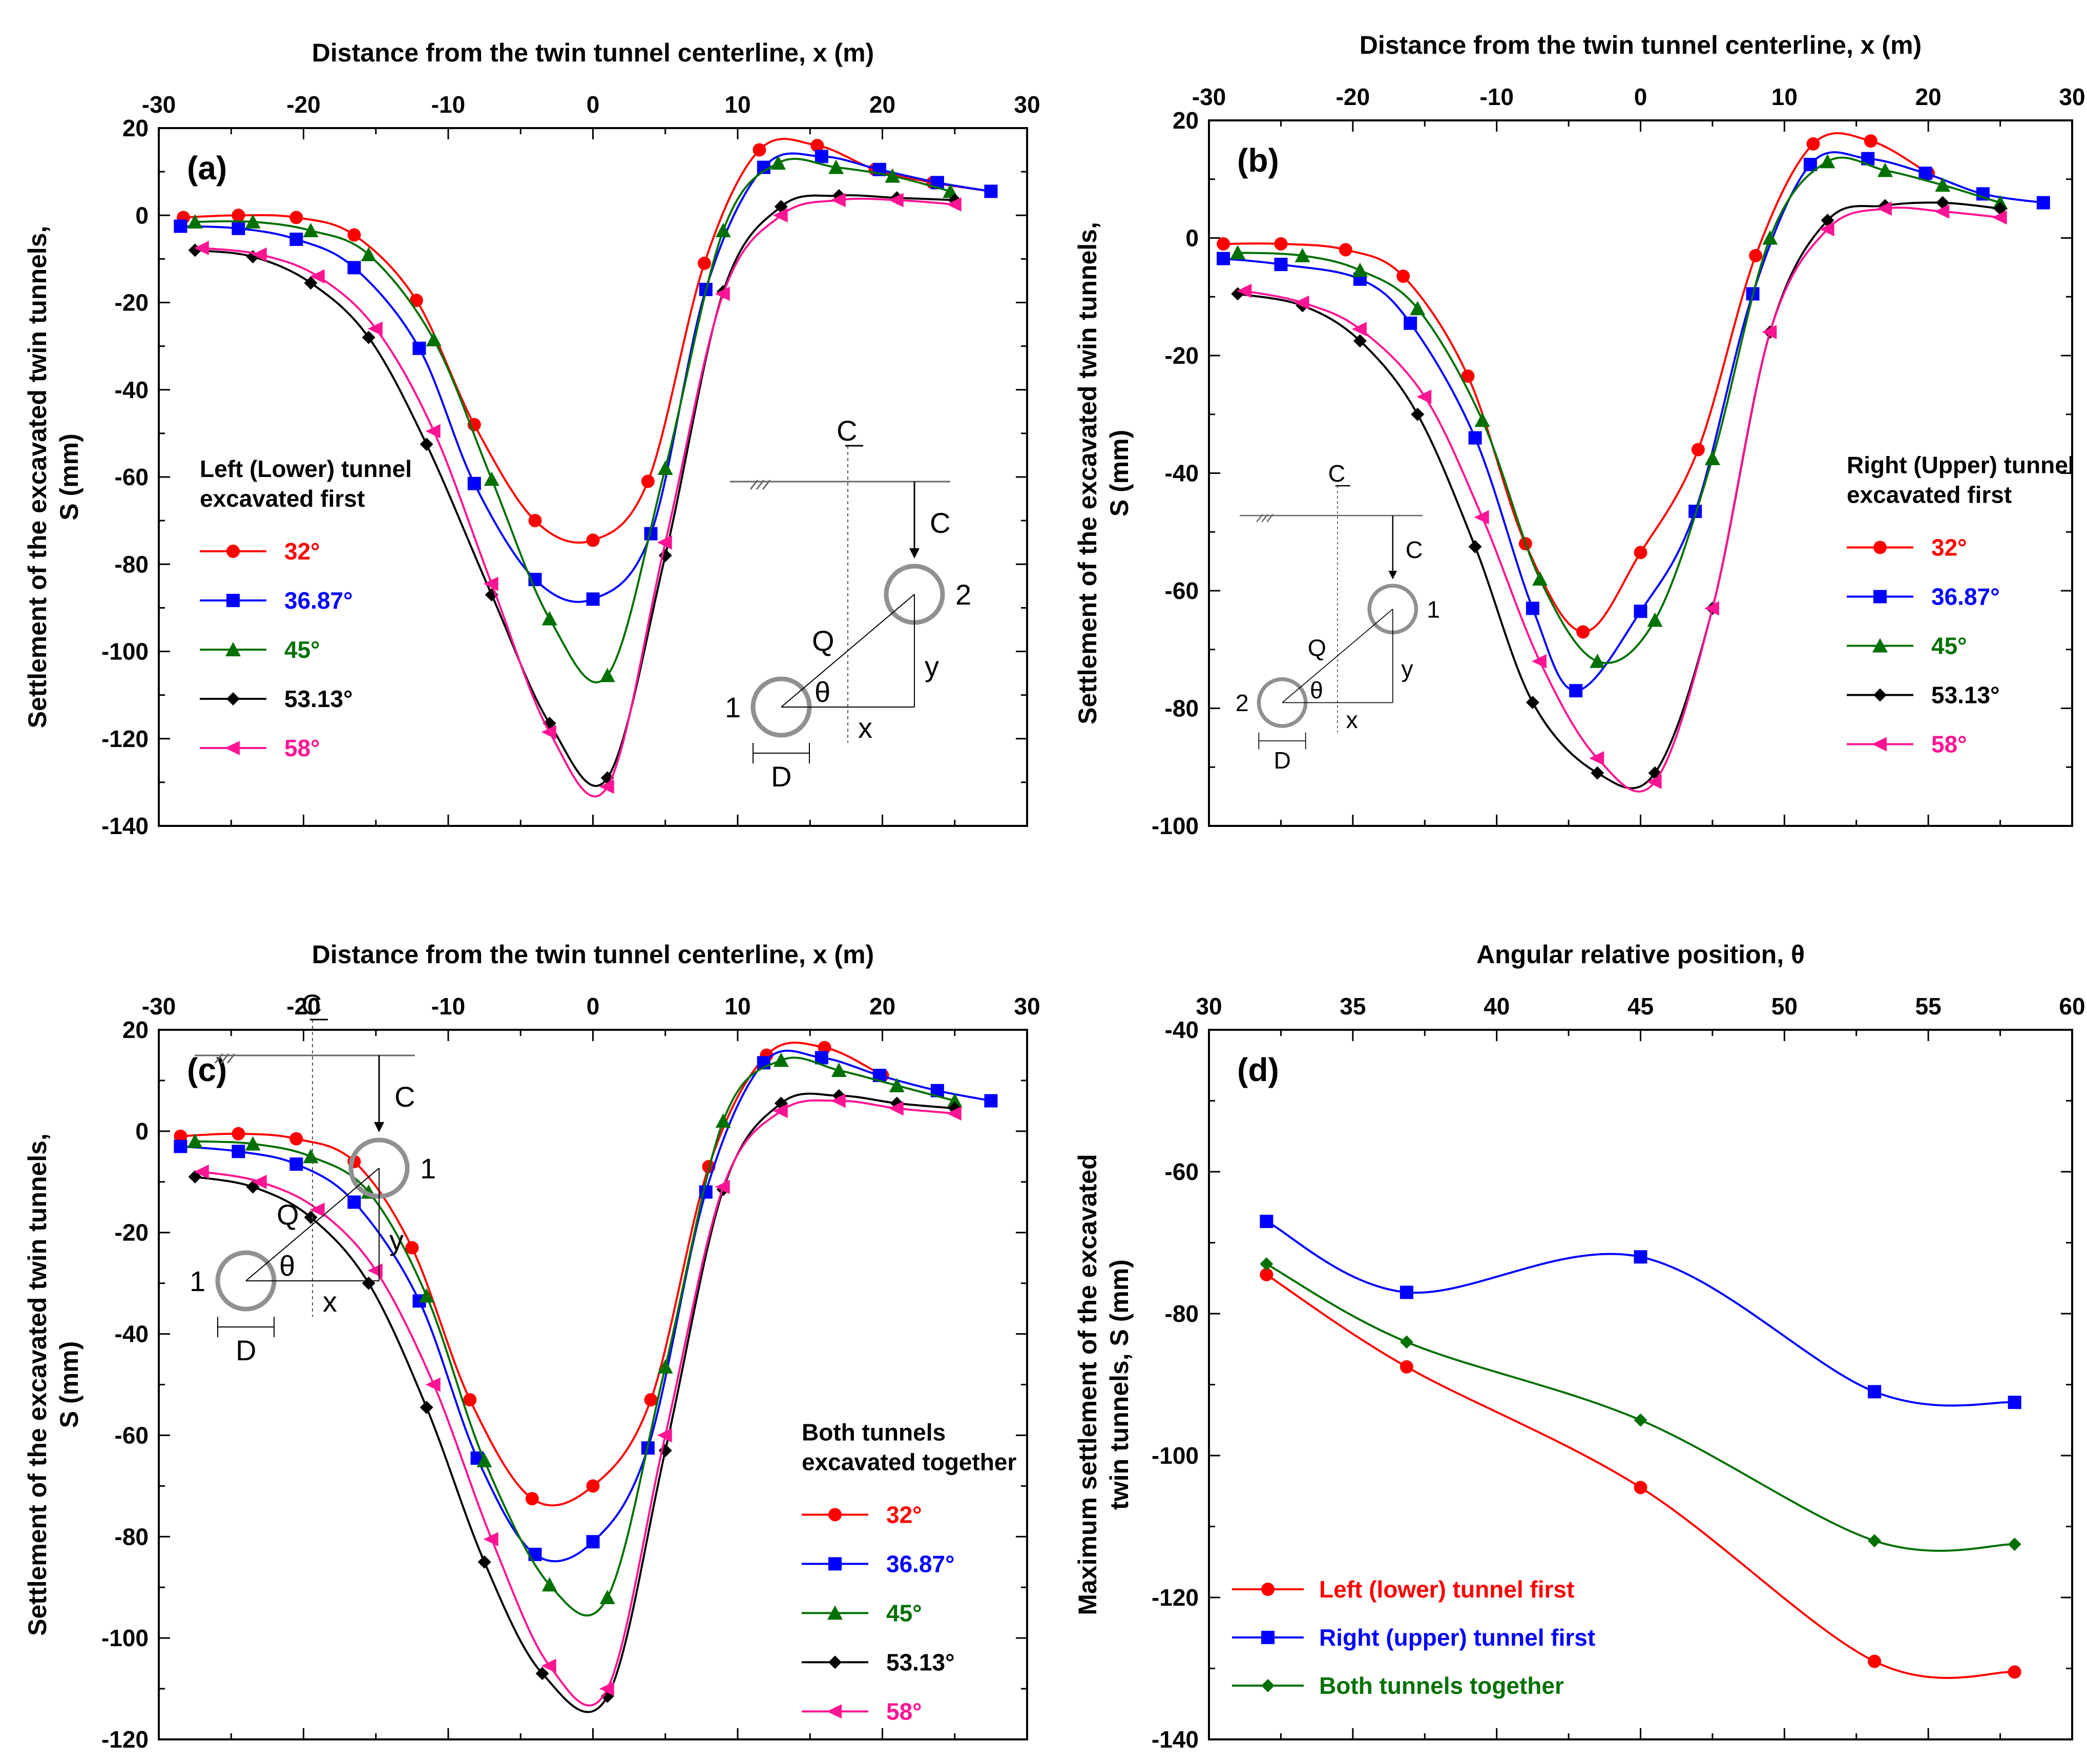  I want to click on theta-label: θ, so click(287, 1266).